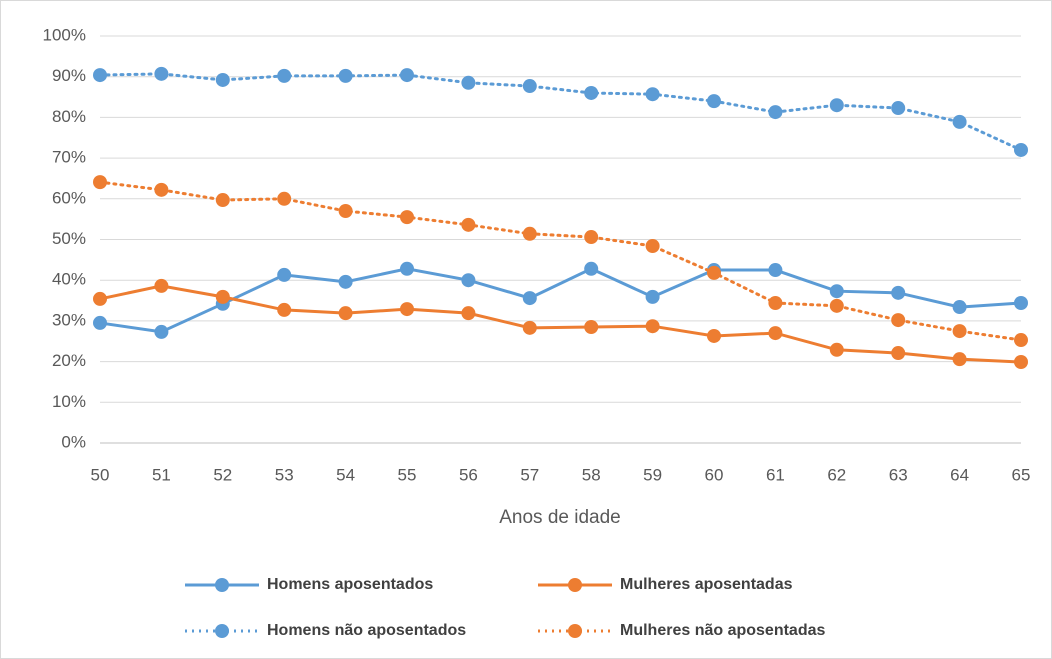 The image size is (1052, 659). What do you see at coordinates (345, 474) in the screenshot?
I see `x-tick-label: 54` at bounding box center [345, 474].